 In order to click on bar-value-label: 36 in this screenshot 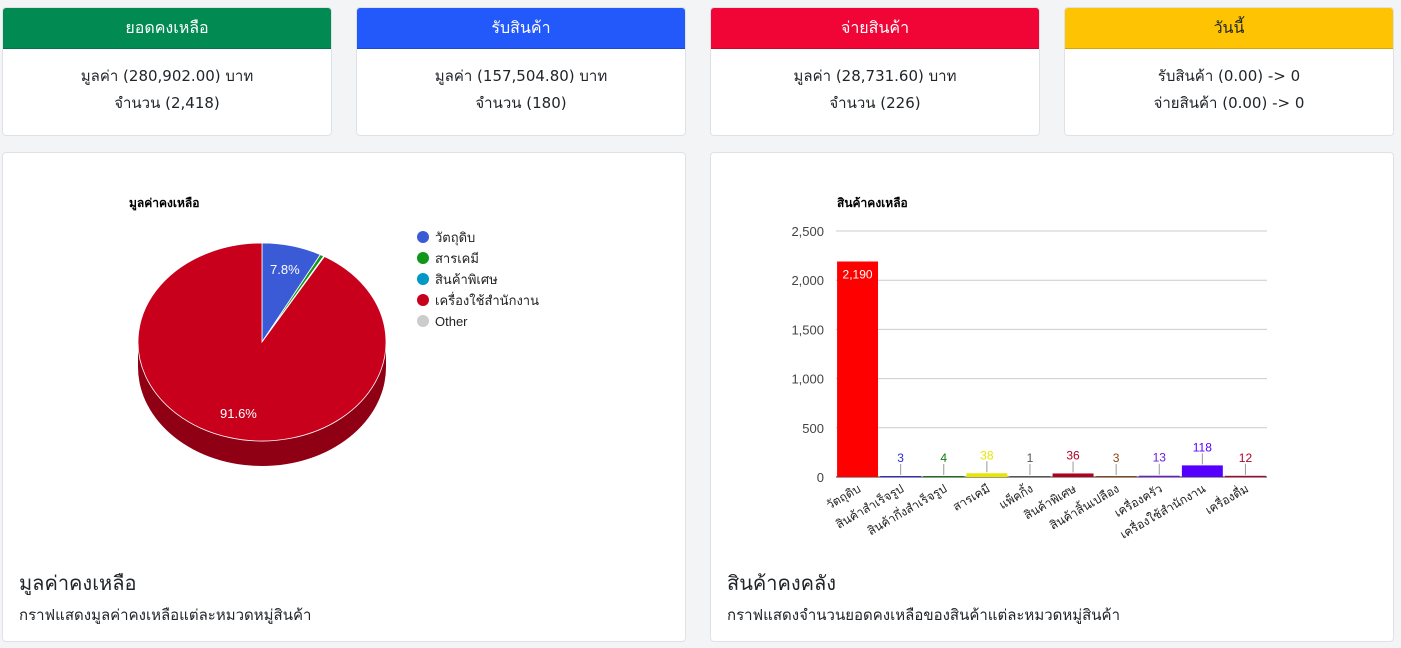, I will do `click(1073, 455)`.